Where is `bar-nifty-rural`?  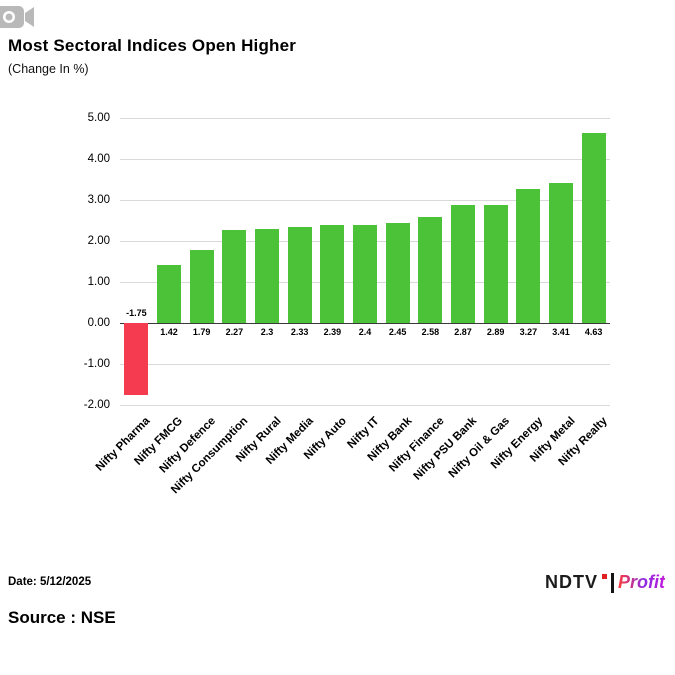 bar-nifty-rural is located at coordinates (267, 275).